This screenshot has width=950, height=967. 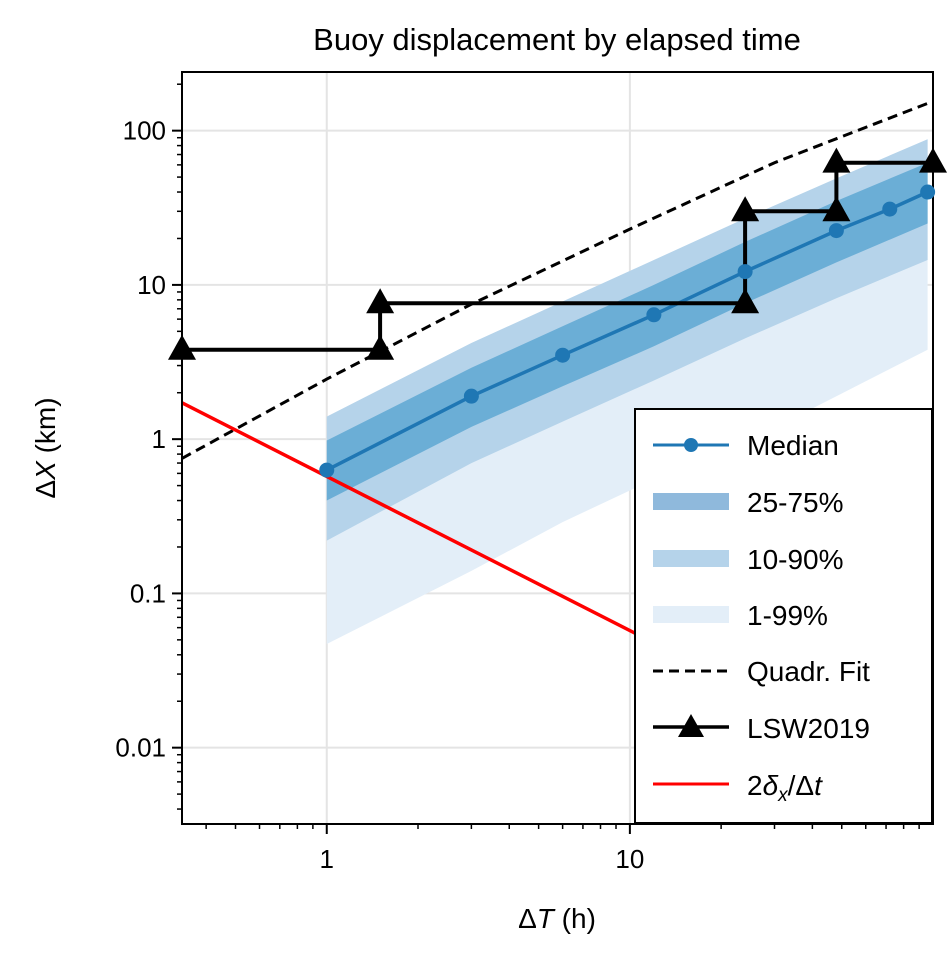 What do you see at coordinates (785, 788) in the screenshot?
I see `legend-label-error-line: 2δx/Δt` at bounding box center [785, 788].